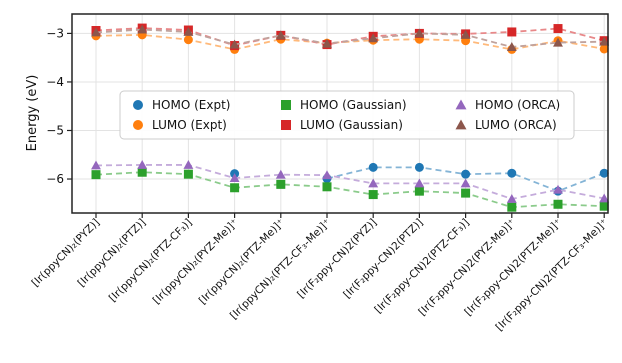 Image resolution: width=622 pixels, height=363 pixels. What do you see at coordinates (351, 125) in the screenshot?
I see `legend-label: LUMO (Gaussian)` at bounding box center [351, 125].